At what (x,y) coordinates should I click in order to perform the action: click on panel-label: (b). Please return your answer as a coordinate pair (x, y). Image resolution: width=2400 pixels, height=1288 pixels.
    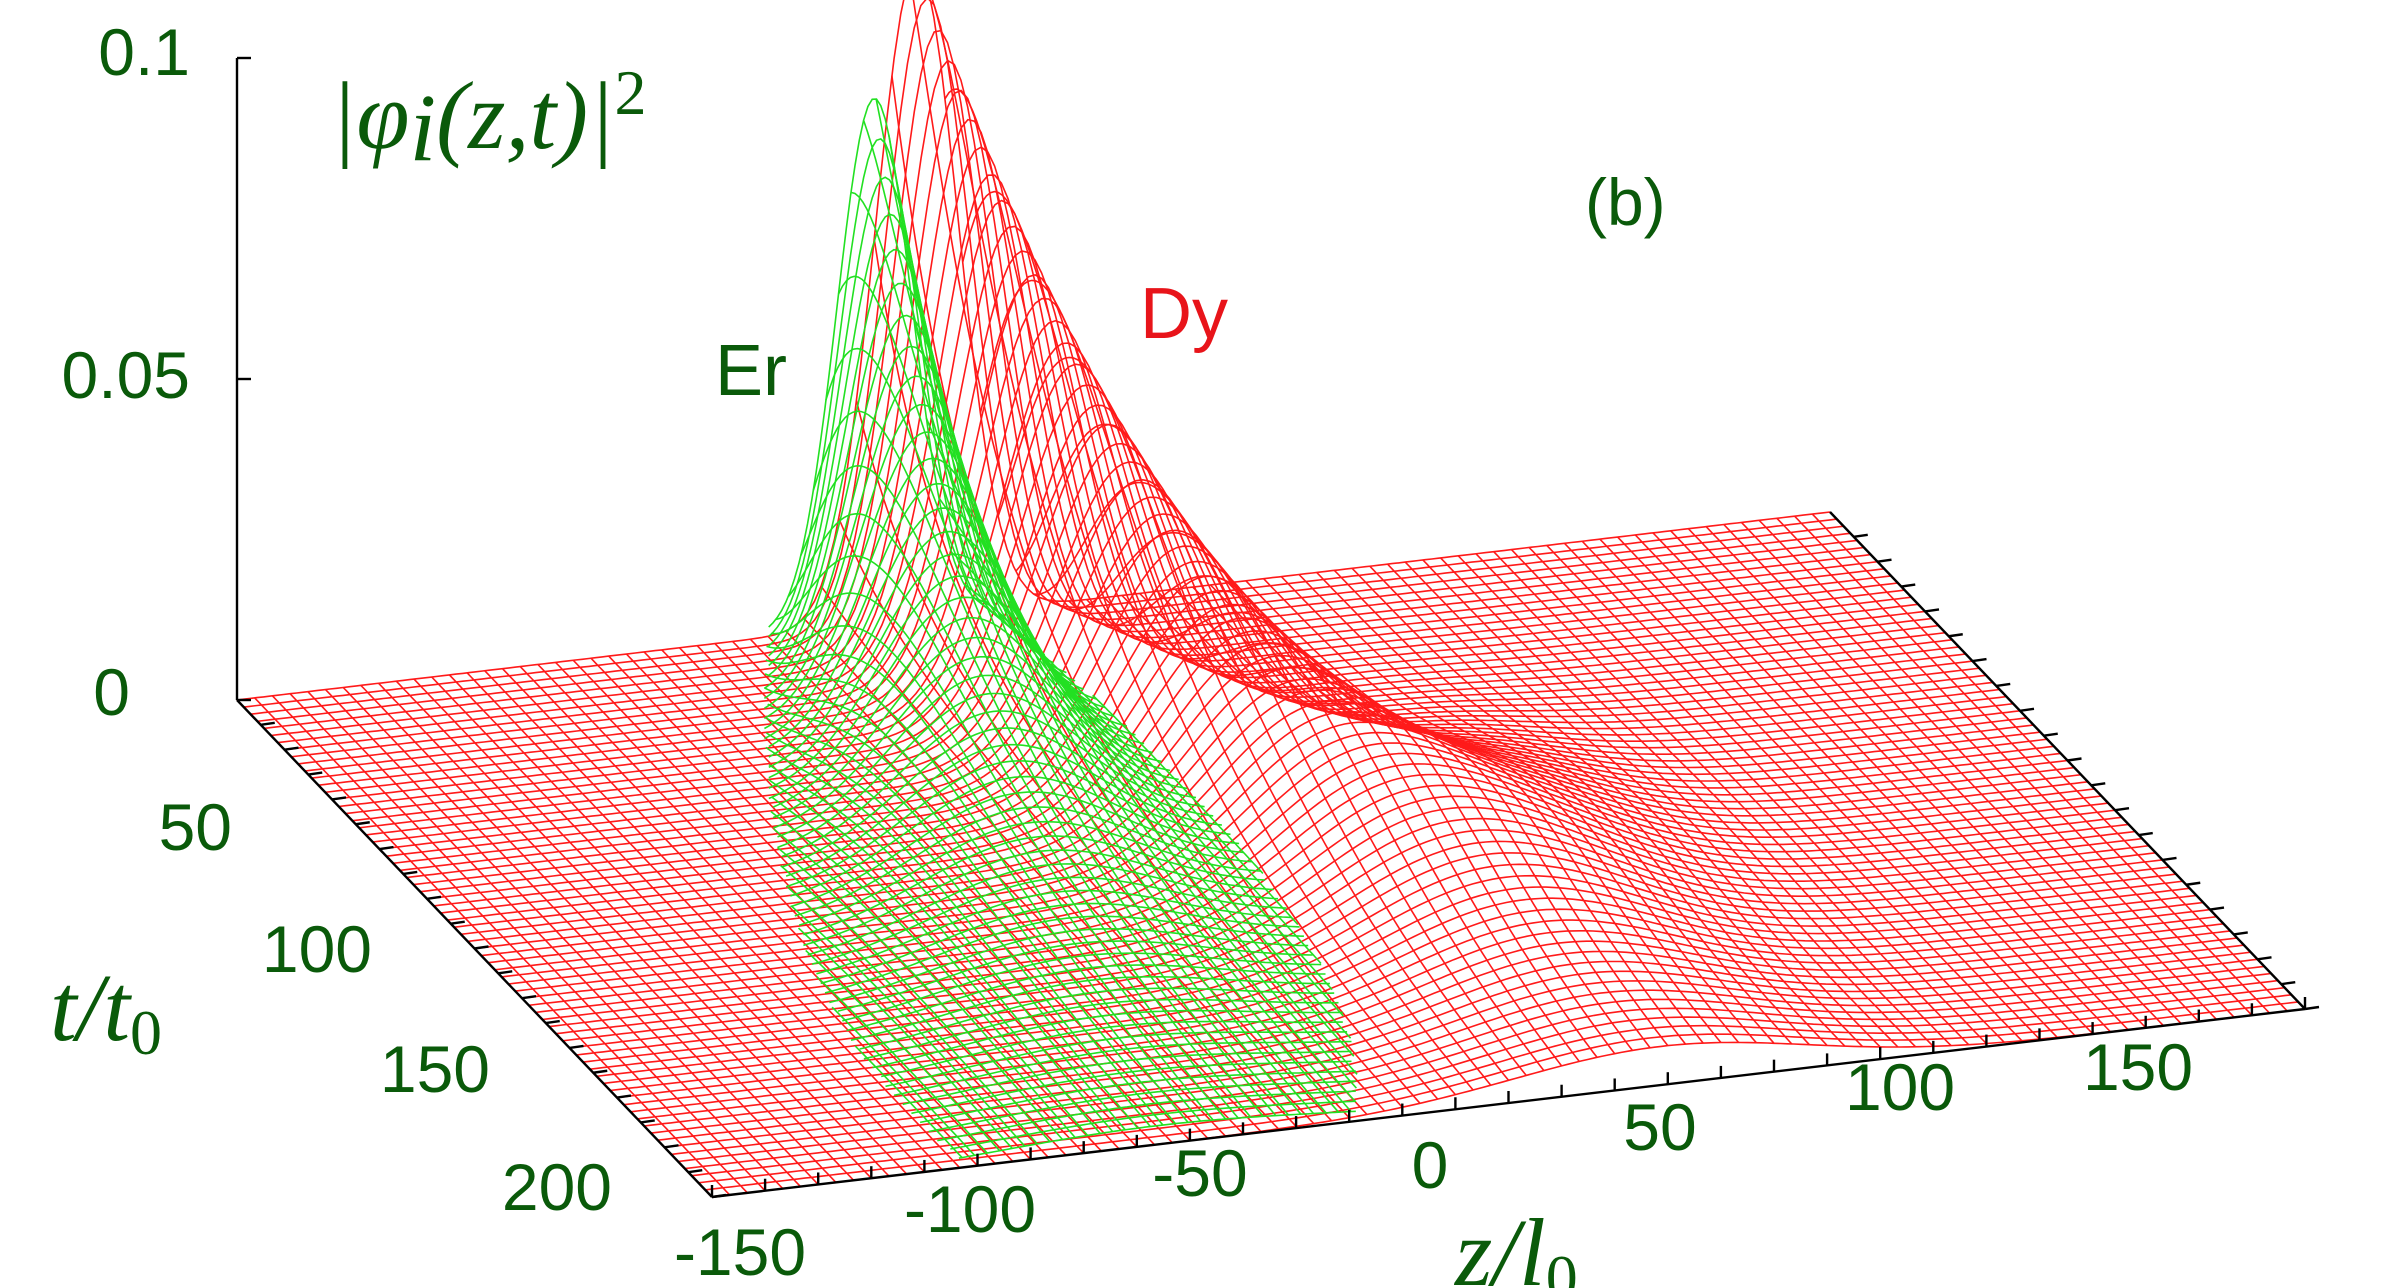
    Looking at the image, I should click on (1625, 202).